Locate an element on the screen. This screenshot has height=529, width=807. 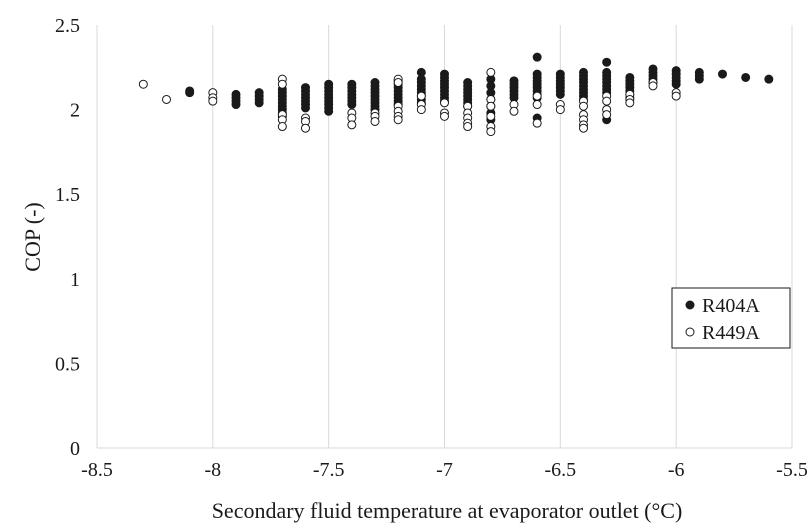
y-tick-label: 0.5 is located at coordinates (67, 364).